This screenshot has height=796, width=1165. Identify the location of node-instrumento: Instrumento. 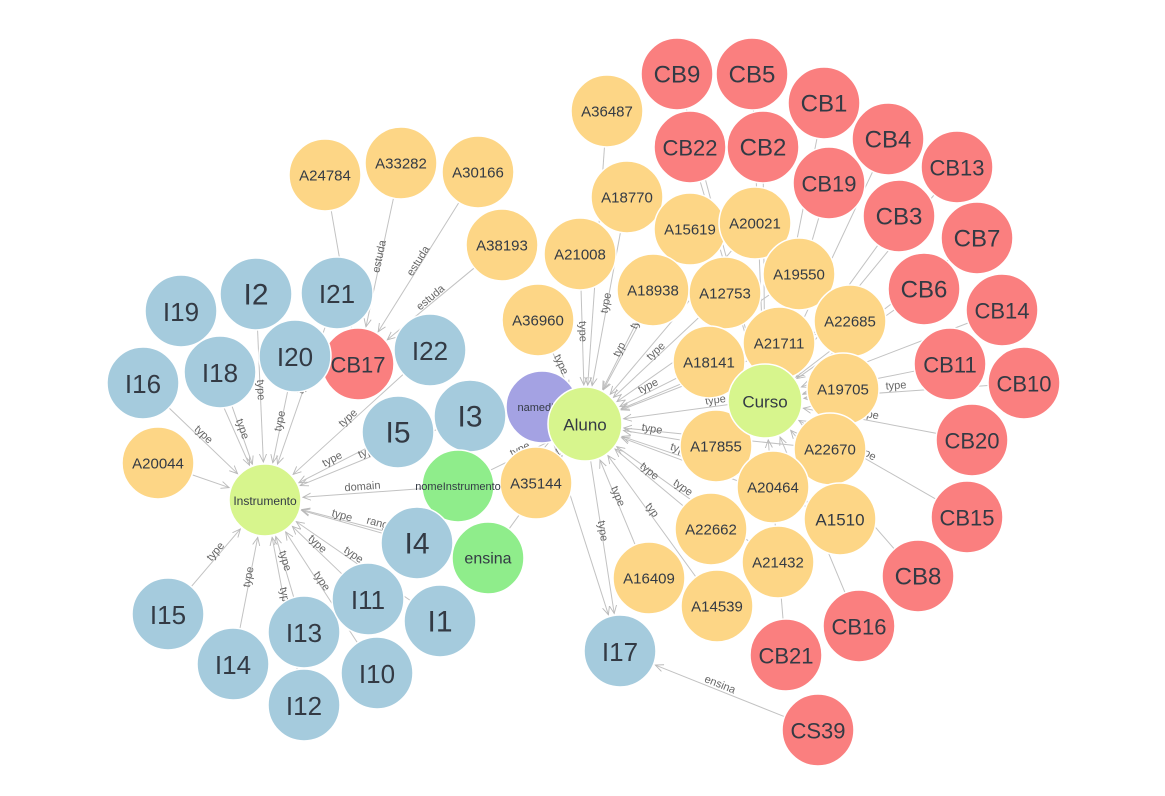
(265, 500).